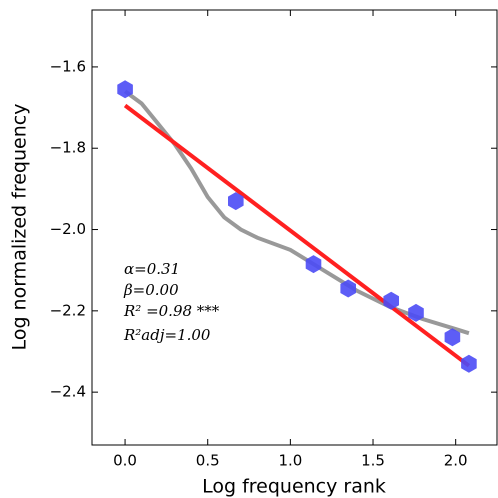 The image size is (498, 498). Describe the element at coordinates (294, 487) in the screenshot. I see `x-axis-label: Log frequency rank` at that location.